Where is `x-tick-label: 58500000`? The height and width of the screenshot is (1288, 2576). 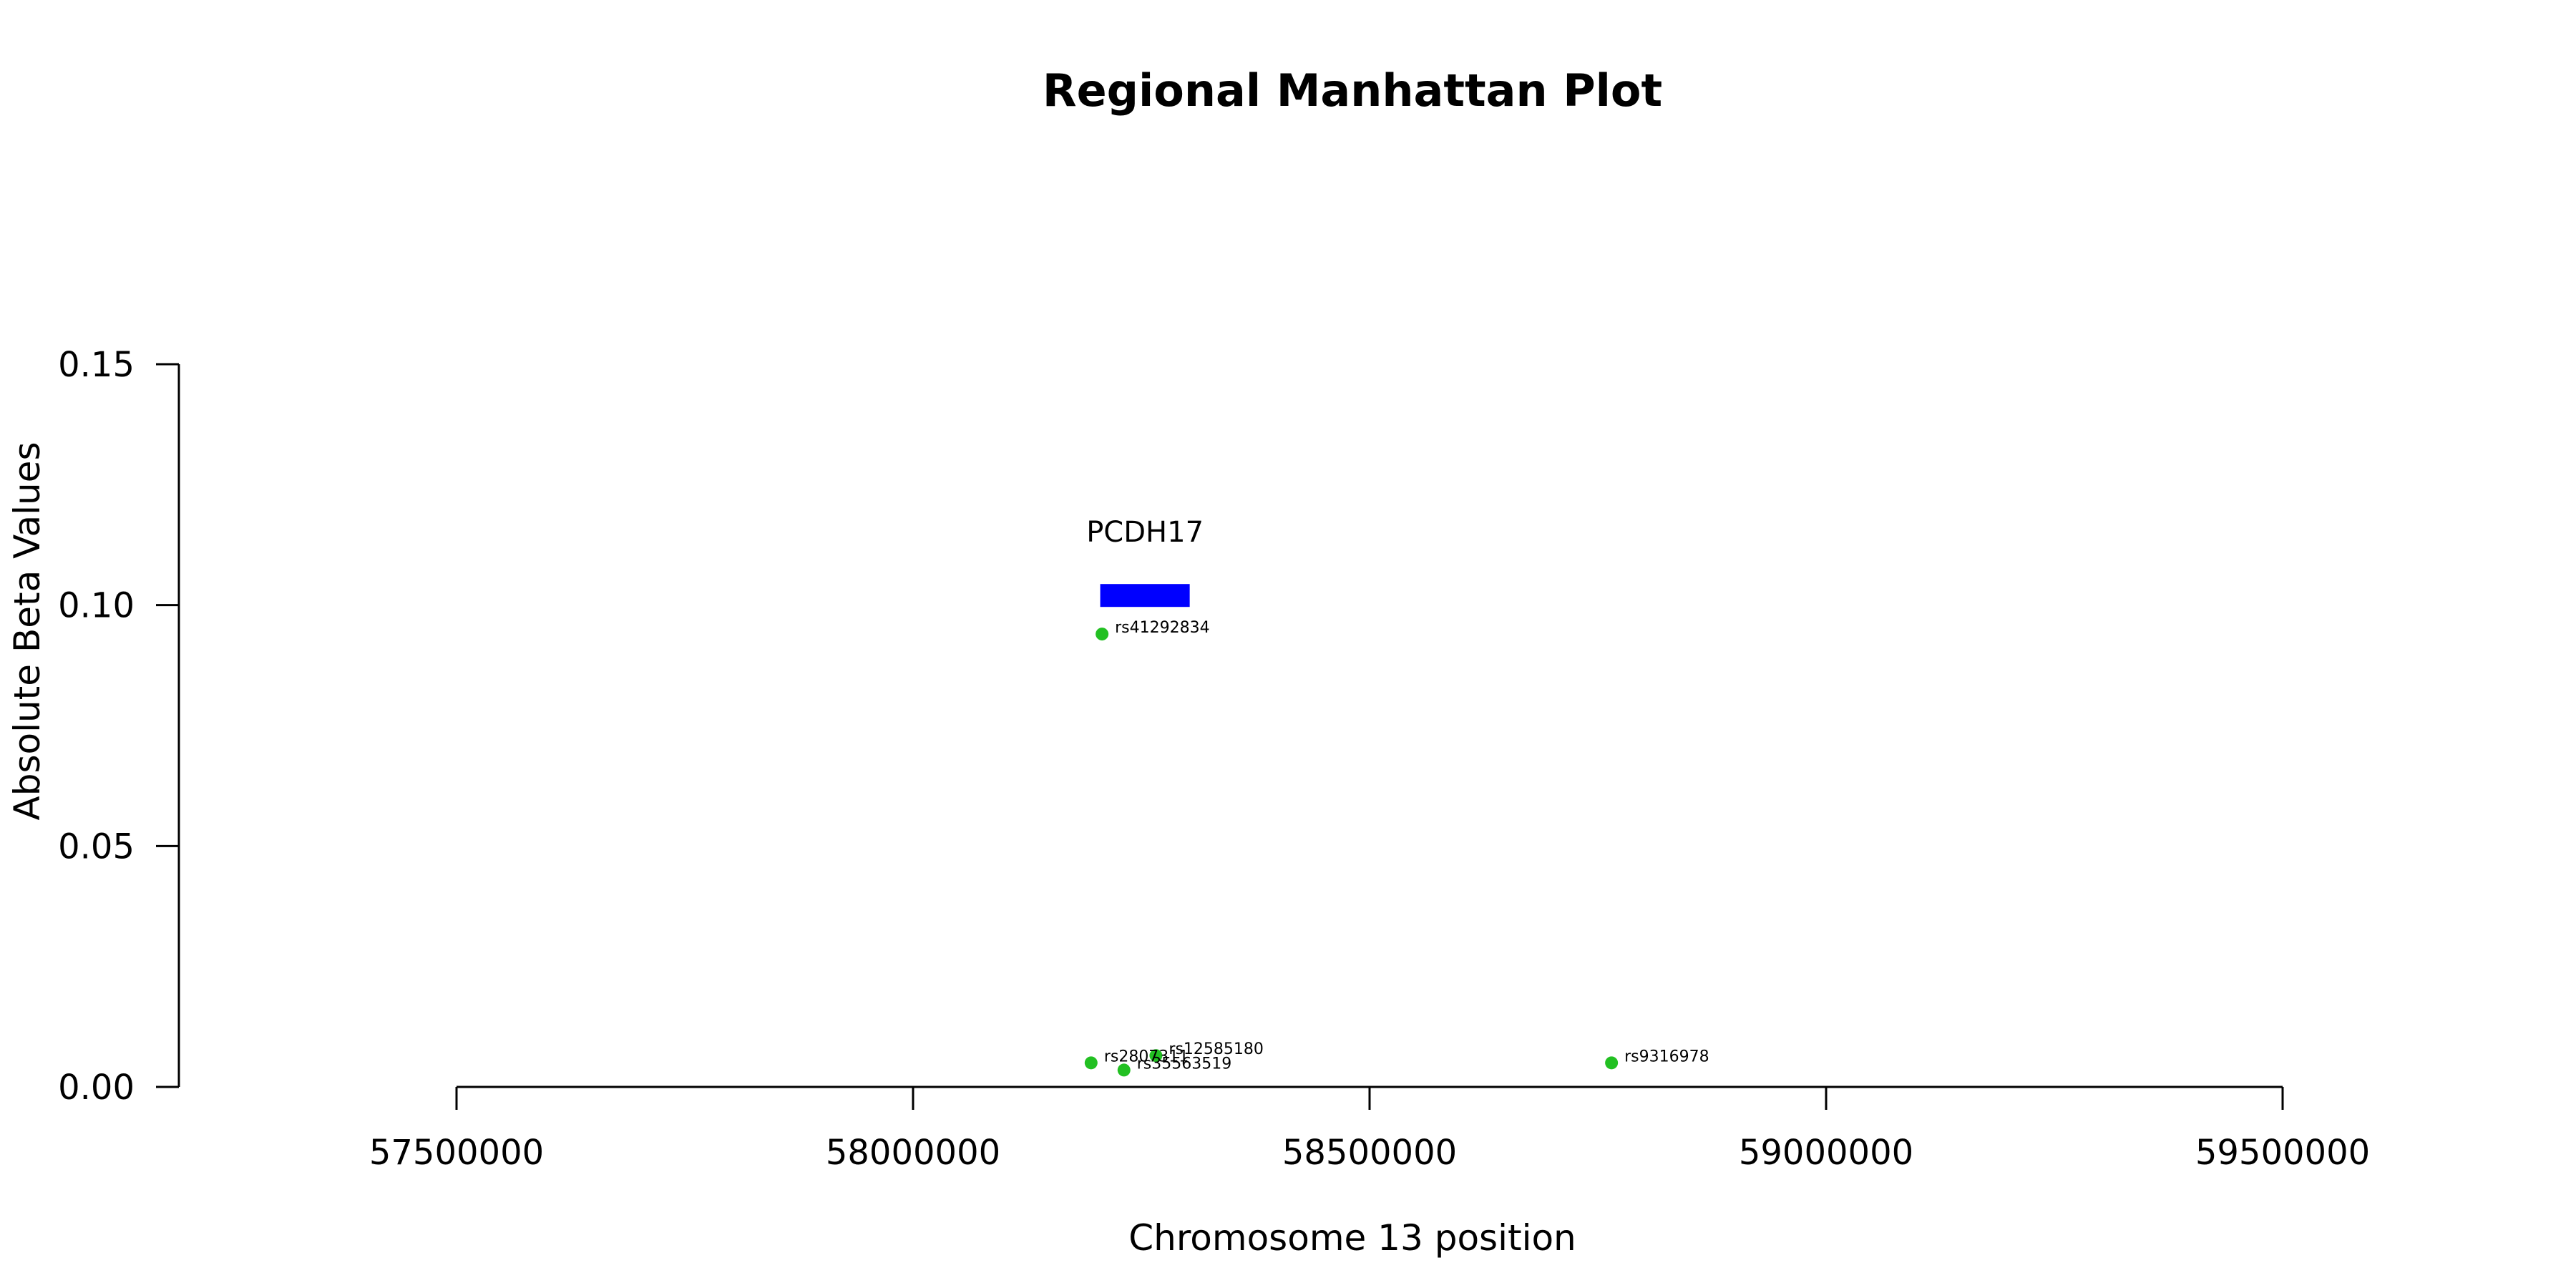 x-tick-label: 58500000 is located at coordinates (1369, 1153).